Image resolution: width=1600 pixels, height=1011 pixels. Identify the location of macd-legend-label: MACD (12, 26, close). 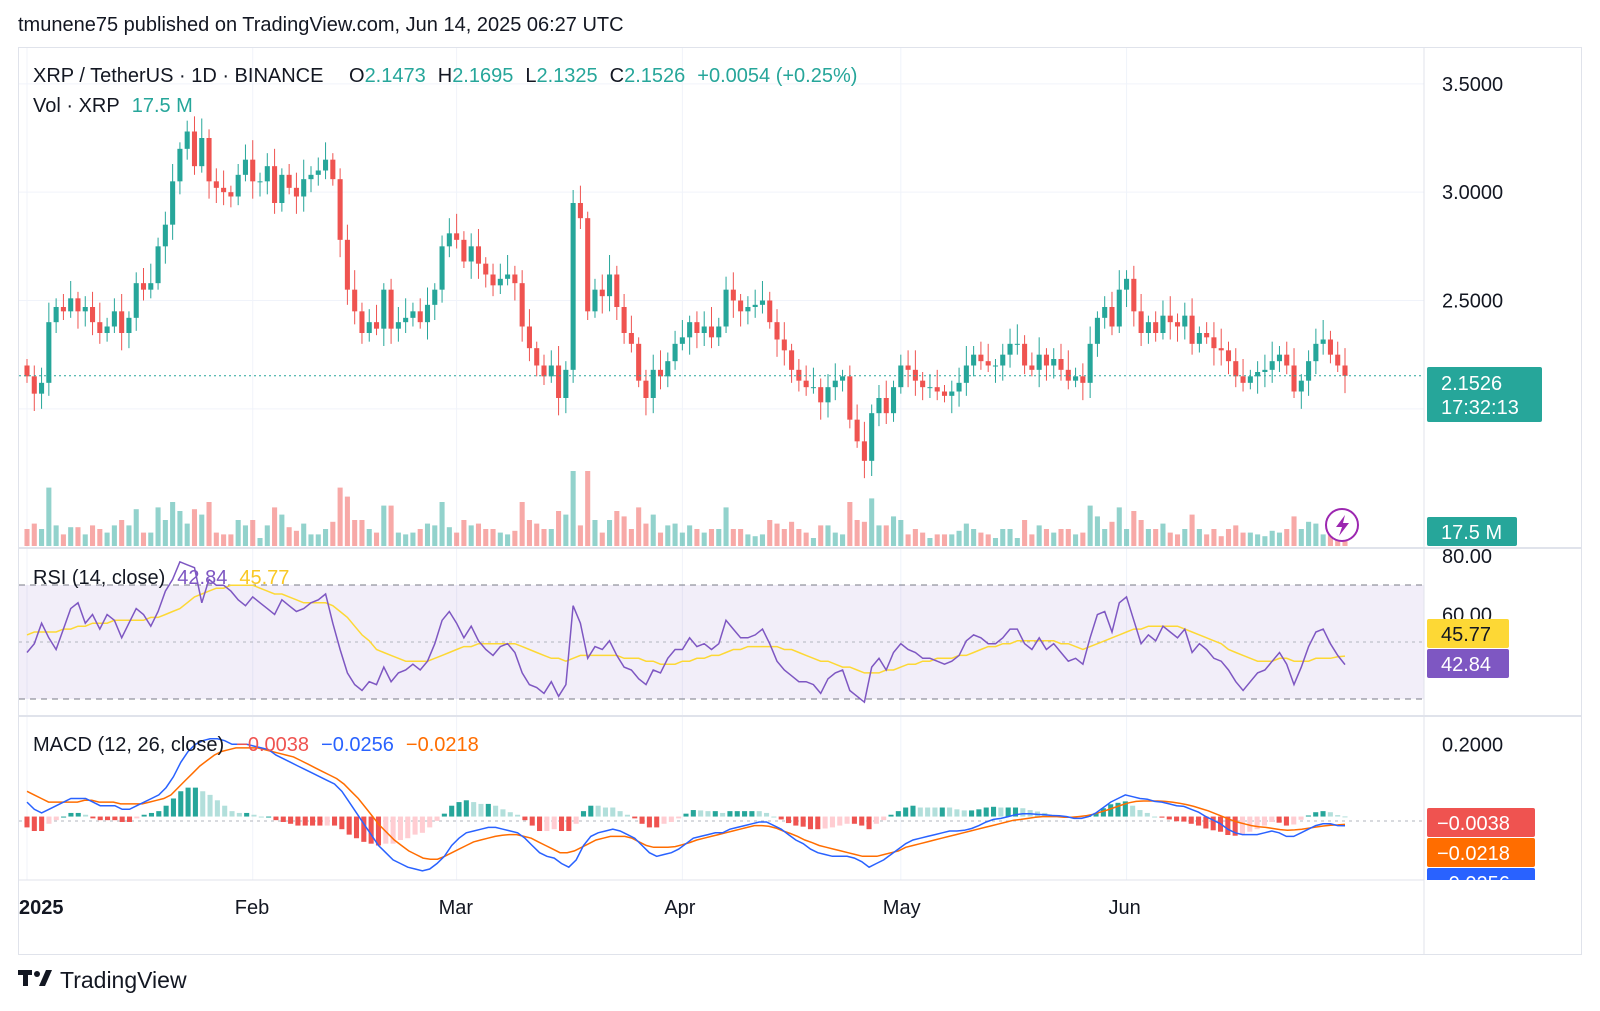
(128, 745).